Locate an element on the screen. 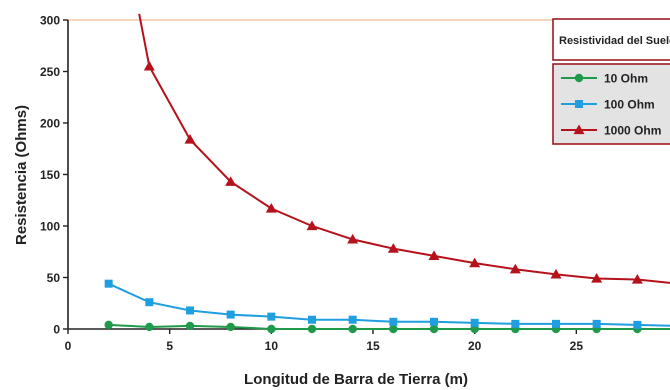 The height and width of the screenshot is (390, 670). x-axis-label: Longitud de Barra de Tierra (m) is located at coordinates (356, 379).